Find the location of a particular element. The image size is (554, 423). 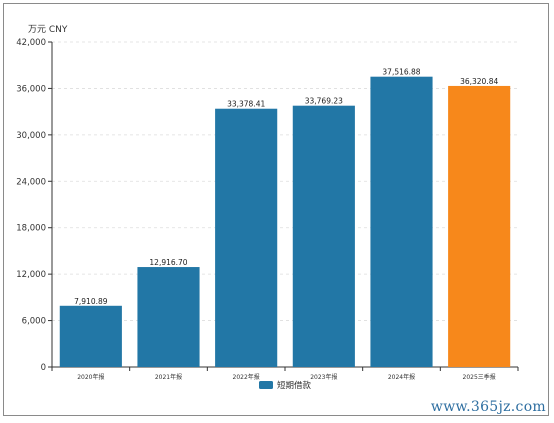

legend-swatch is located at coordinates (266, 385).